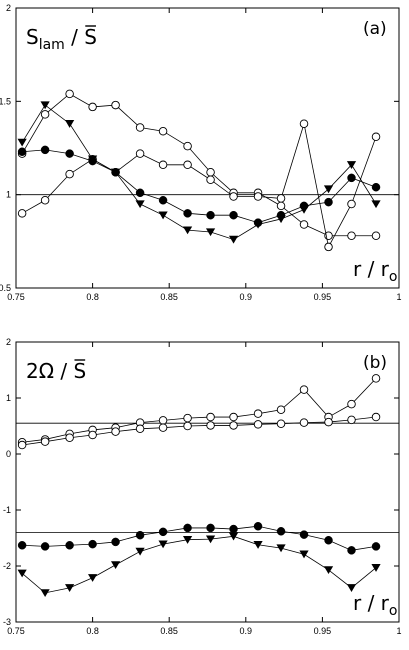 The image size is (409, 650). I want to click on panel-label: (b), so click(375, 363).